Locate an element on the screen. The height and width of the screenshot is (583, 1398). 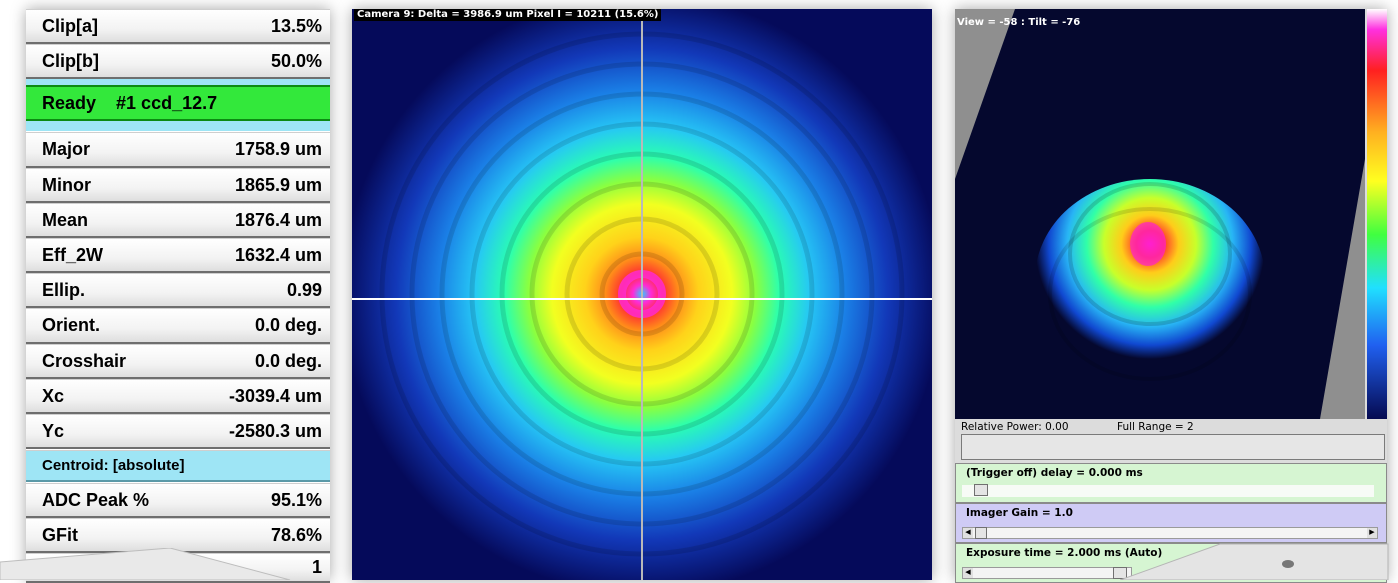
centroid-row: Centroid: [absolute] is located at coordinates (178, 466).